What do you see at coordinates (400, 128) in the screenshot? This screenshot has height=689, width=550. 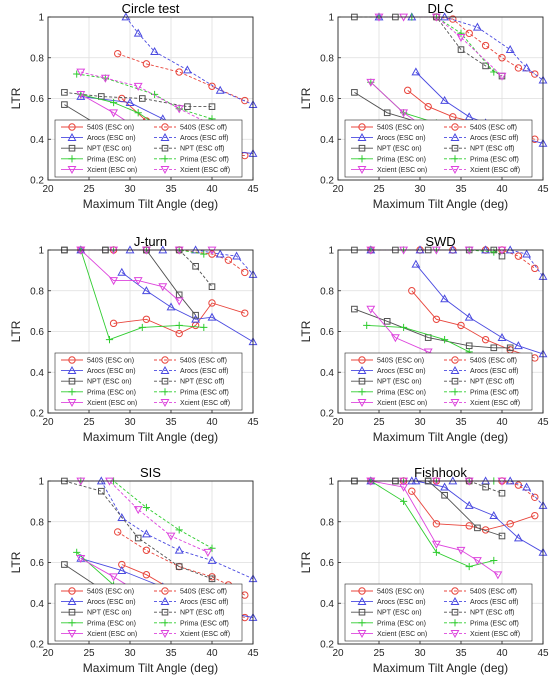 I see `legend-label: 540S (ESC on)` at bounding box center [400, 128].